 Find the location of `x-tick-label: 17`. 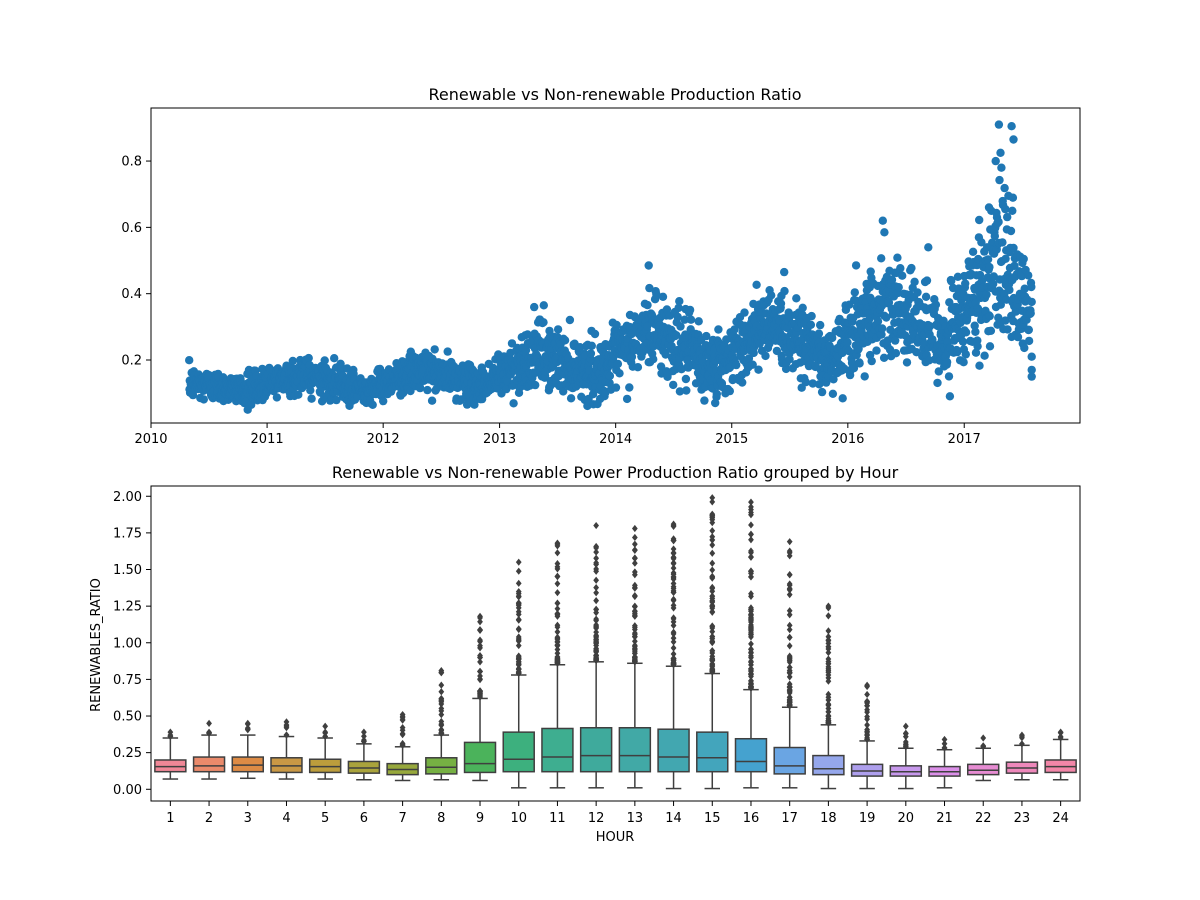

x-tick-label: 17 is located at coordinates (789, 818).